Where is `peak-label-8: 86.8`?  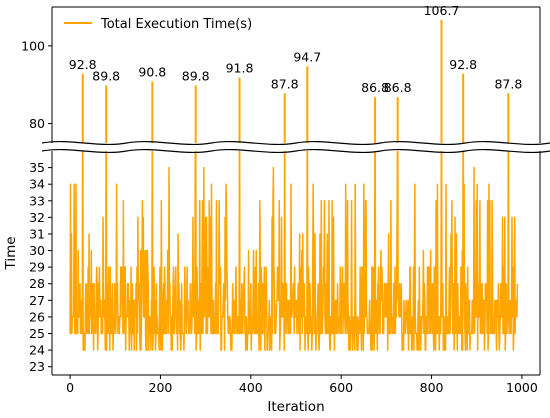 peak-label-8: 86.8 is located at coordinates (398, 87).